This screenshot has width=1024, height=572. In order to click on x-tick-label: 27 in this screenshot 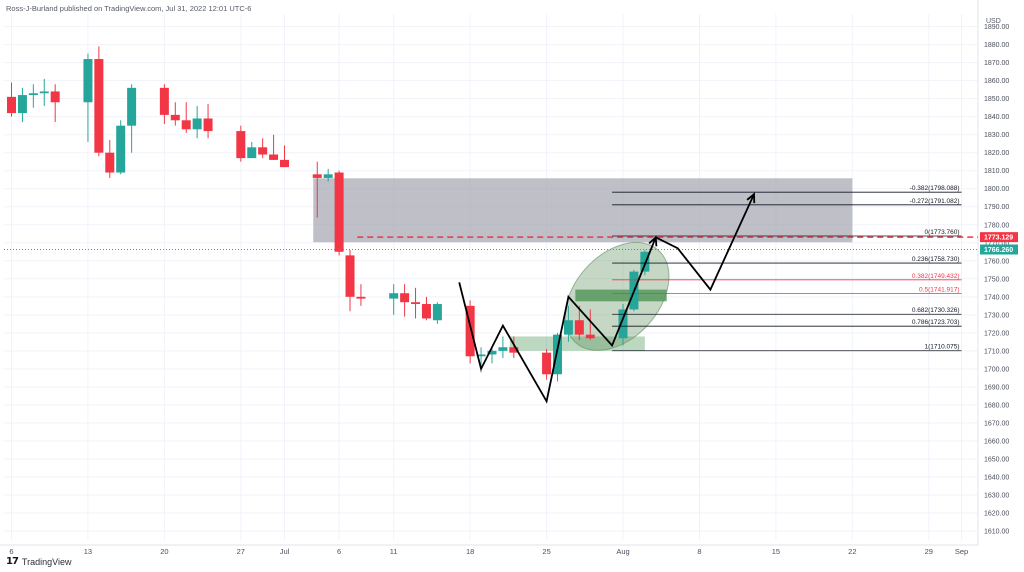, I will do `click(241, 551)`.